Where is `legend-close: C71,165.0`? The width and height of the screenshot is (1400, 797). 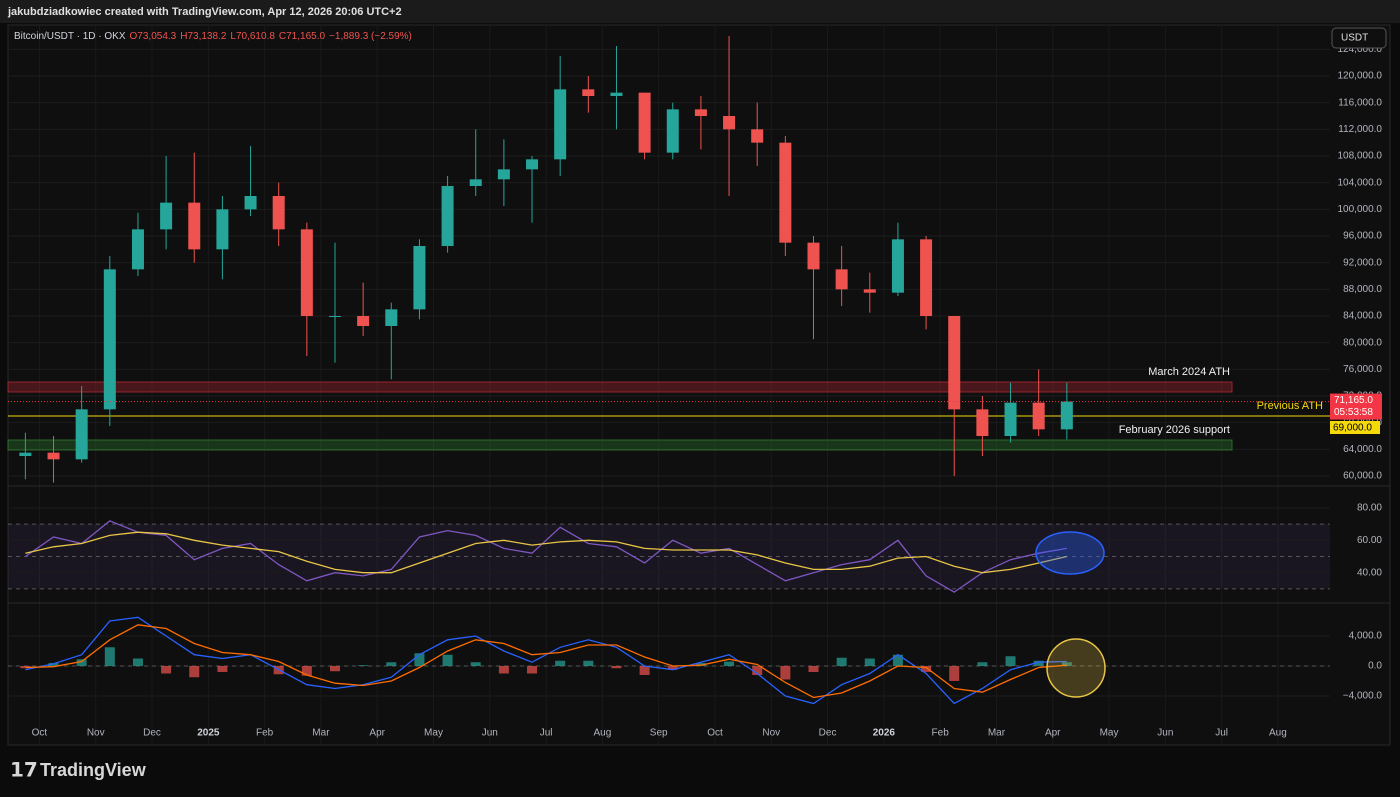
legend-close: C71,165.0 is located at coordinates (302, 36).